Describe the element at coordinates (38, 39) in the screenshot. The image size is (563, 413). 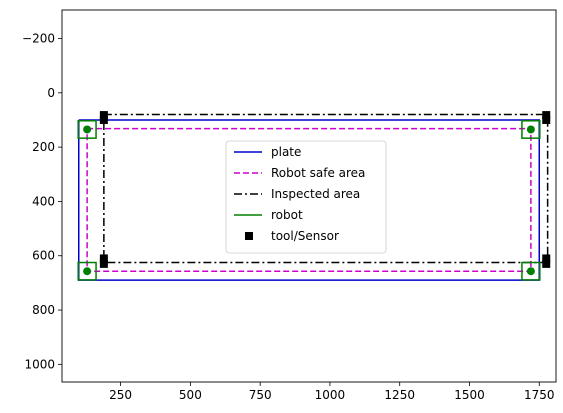
I see `y-tick-label: −200` at that location.